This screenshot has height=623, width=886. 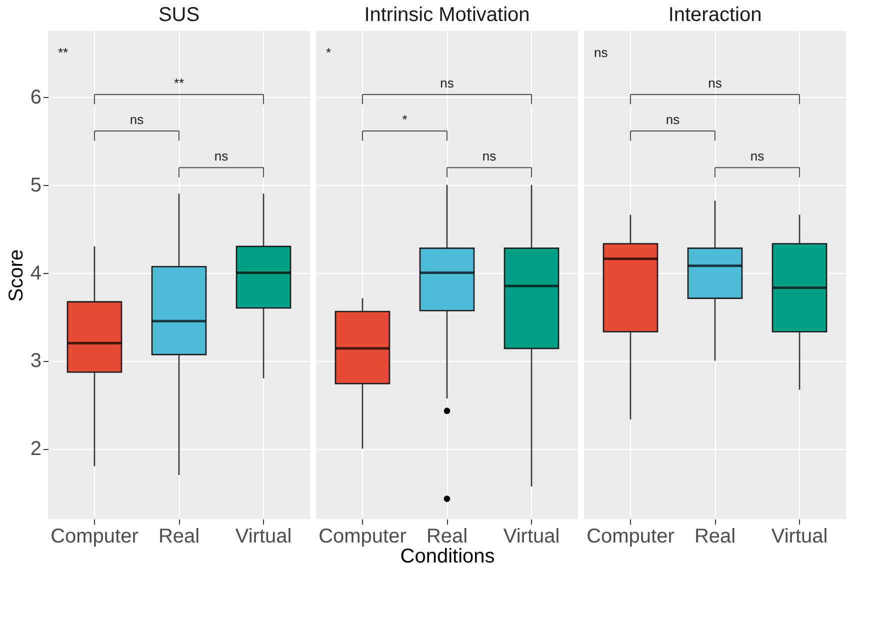 I want to click on y-tick-label: 6, so click(x=36, y=97).